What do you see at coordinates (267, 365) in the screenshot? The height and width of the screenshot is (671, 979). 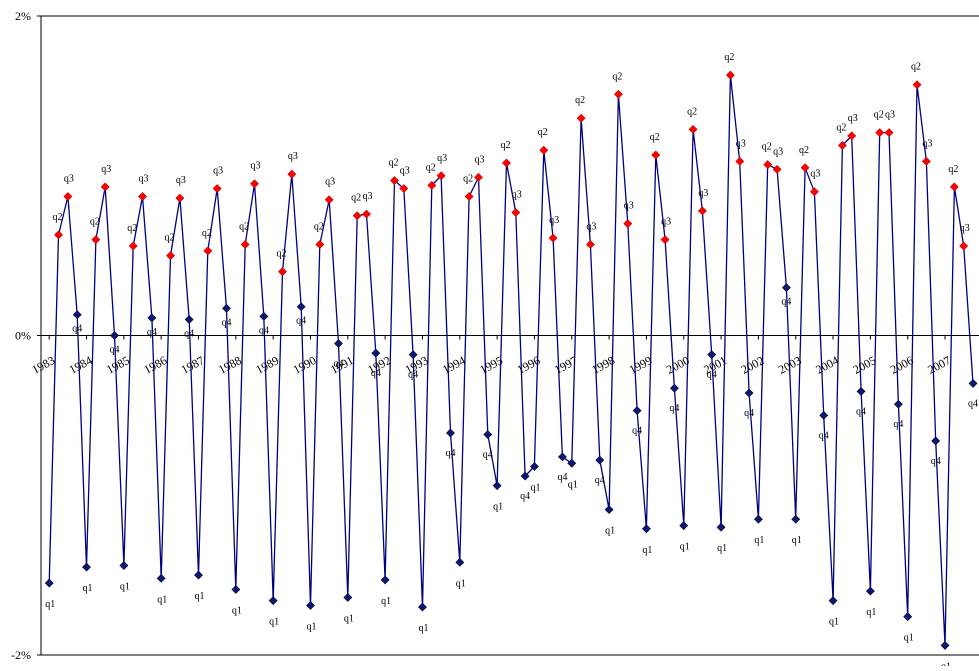 I see `year-label: 1989` at bounding box center [267, 365].